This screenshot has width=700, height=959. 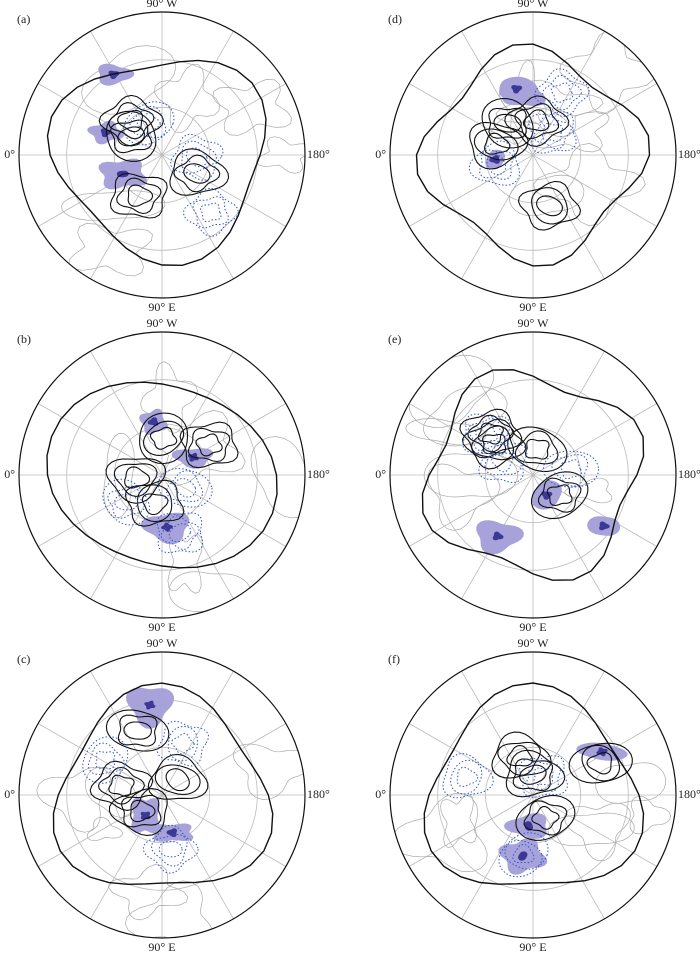 I want to click on panel-label: (b), so click(x=24, y=339).